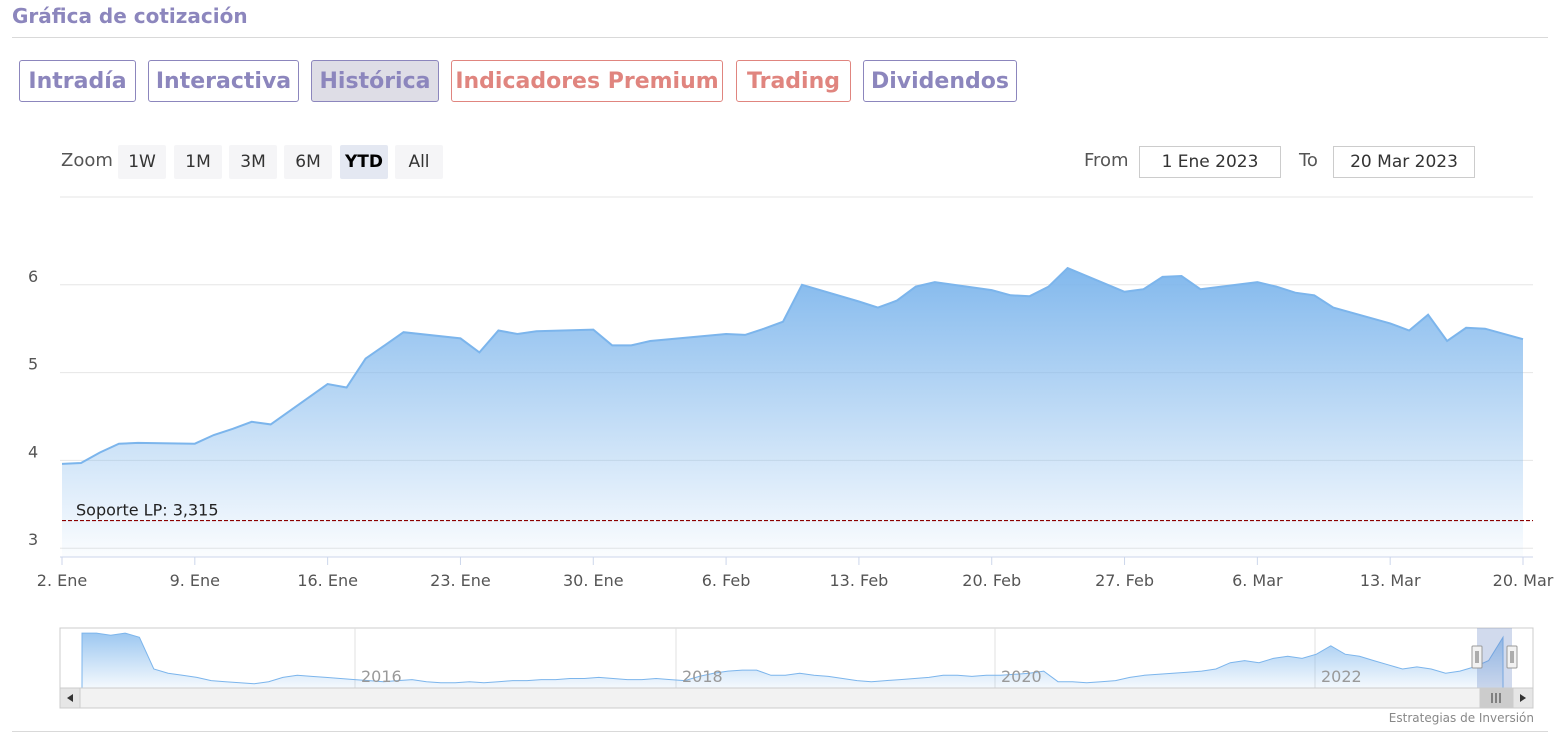 The image size is (1558, 751). Describe the element at coordinates (796, 698) in the screenshot. I see `navigator-scrollbar-track` at that location.